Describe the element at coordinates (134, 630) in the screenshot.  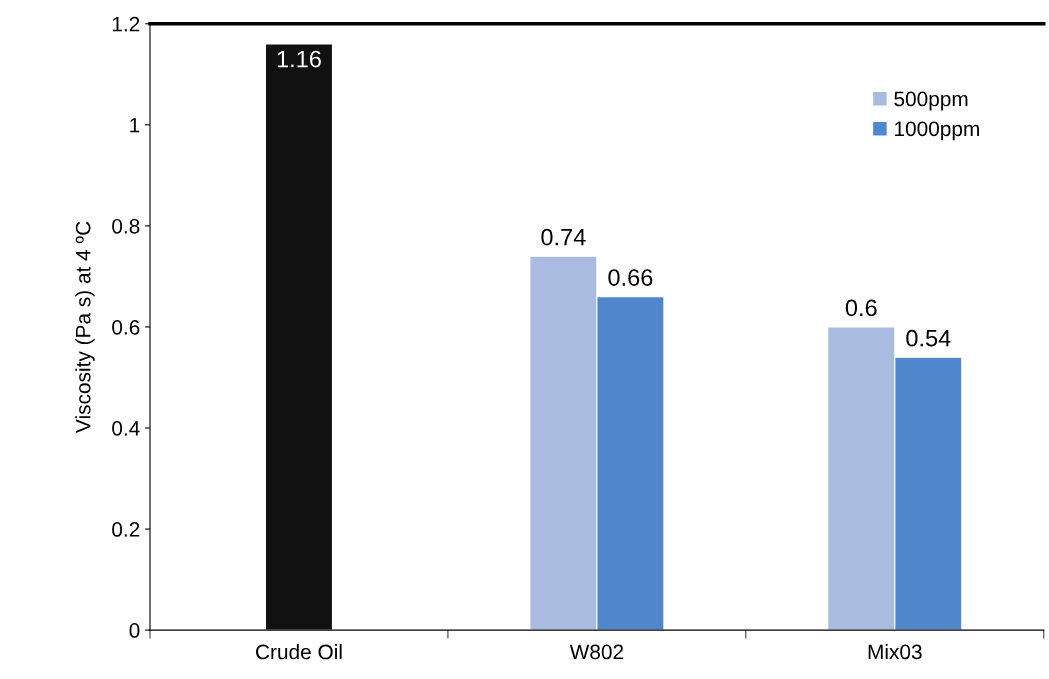
I see `y-tick-label: 0` at that location.